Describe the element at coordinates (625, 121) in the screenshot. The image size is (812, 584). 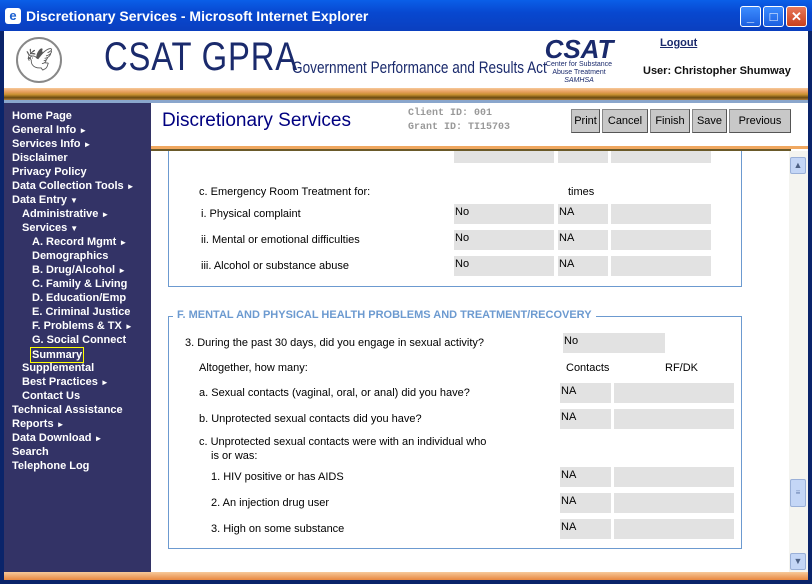
I see `cancel-button: Cancel` at that location.